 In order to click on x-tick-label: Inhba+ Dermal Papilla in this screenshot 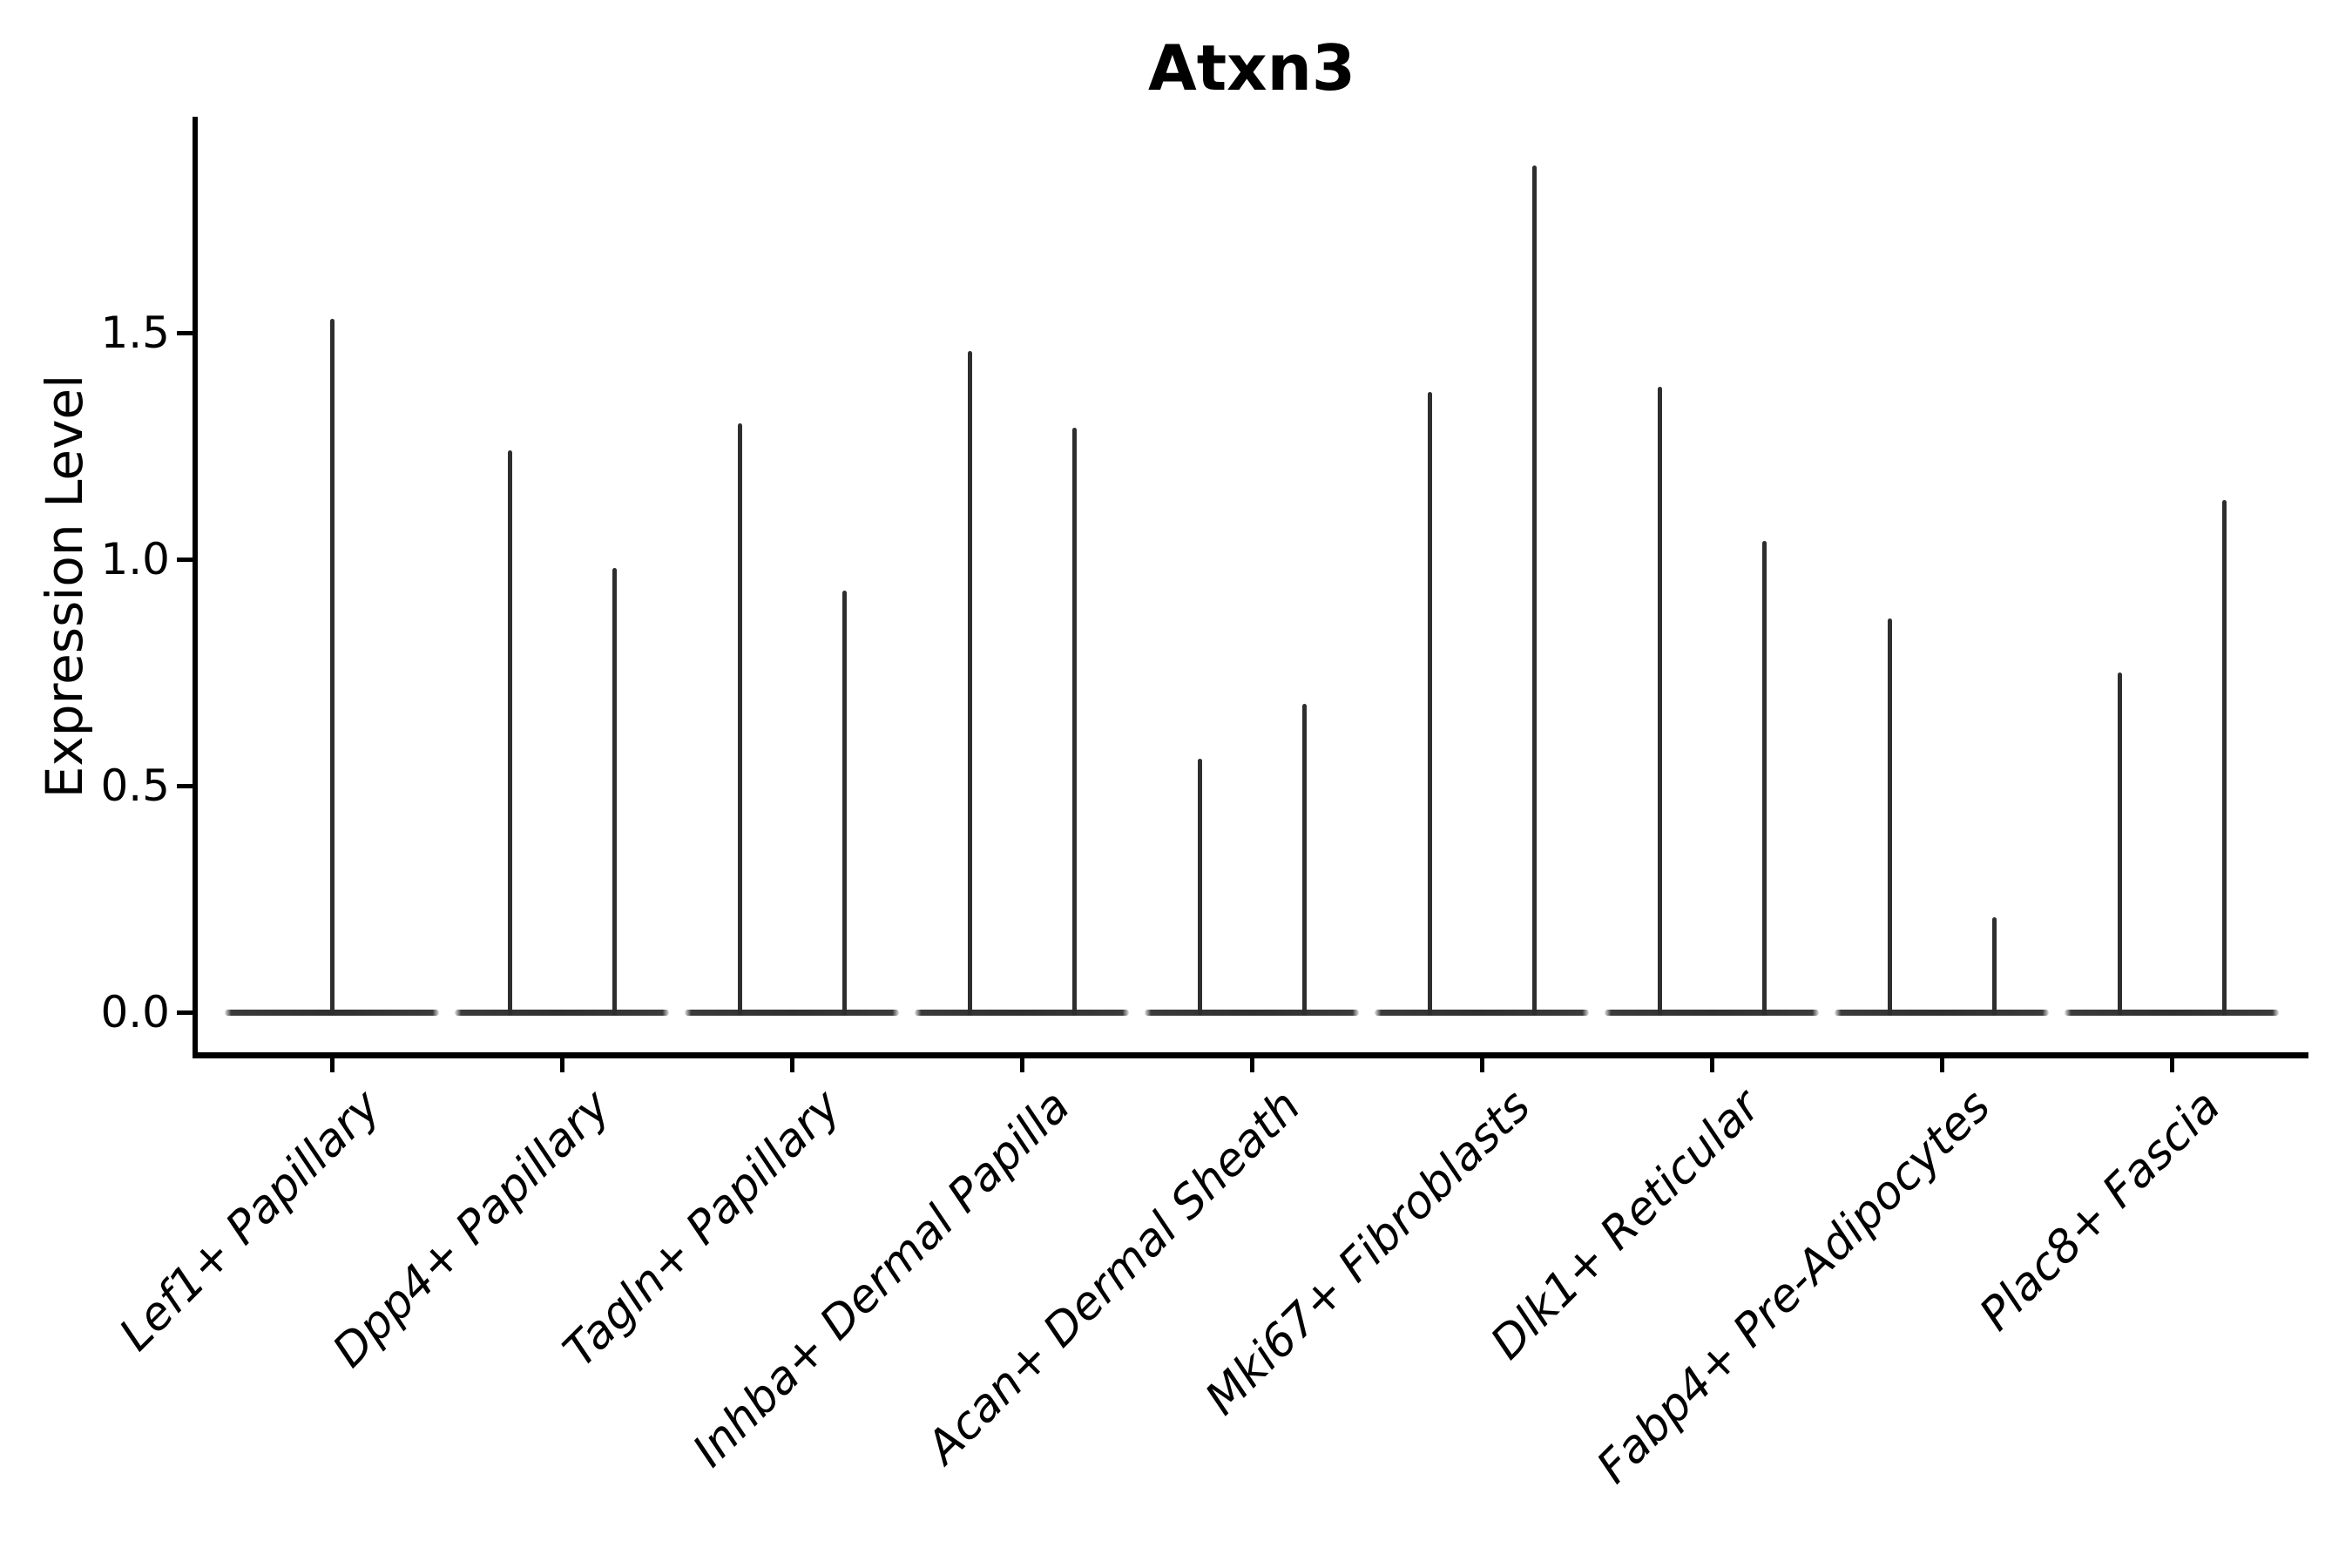, I will do `click(882, 1278)`.